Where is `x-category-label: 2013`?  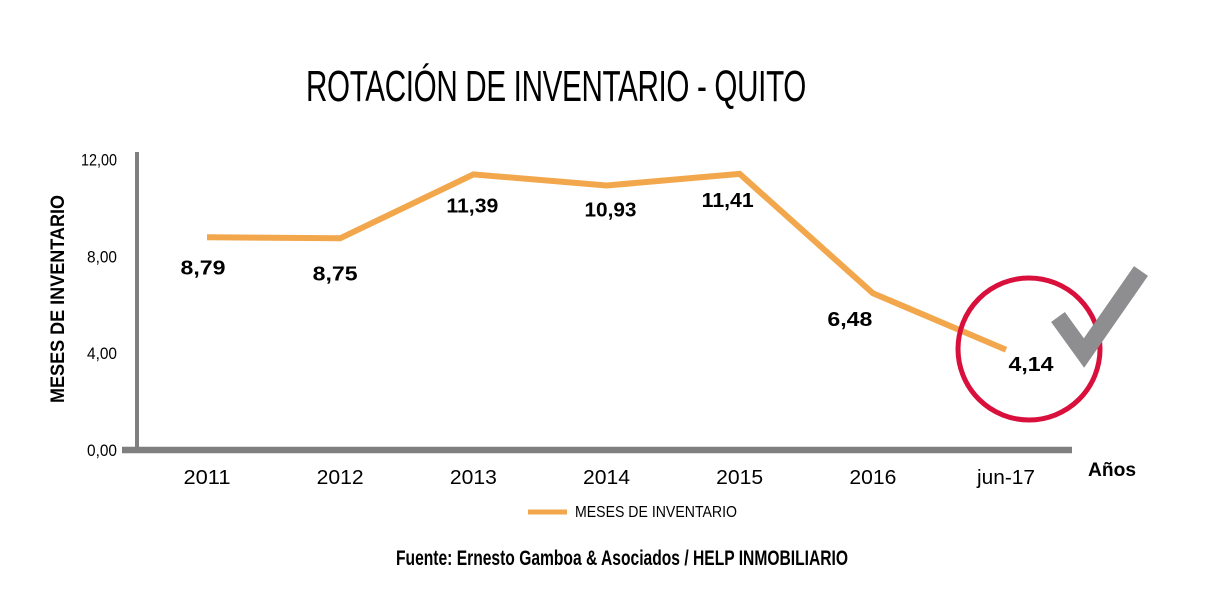
x-category-label: 2013 is located at coordinates (473, 478).